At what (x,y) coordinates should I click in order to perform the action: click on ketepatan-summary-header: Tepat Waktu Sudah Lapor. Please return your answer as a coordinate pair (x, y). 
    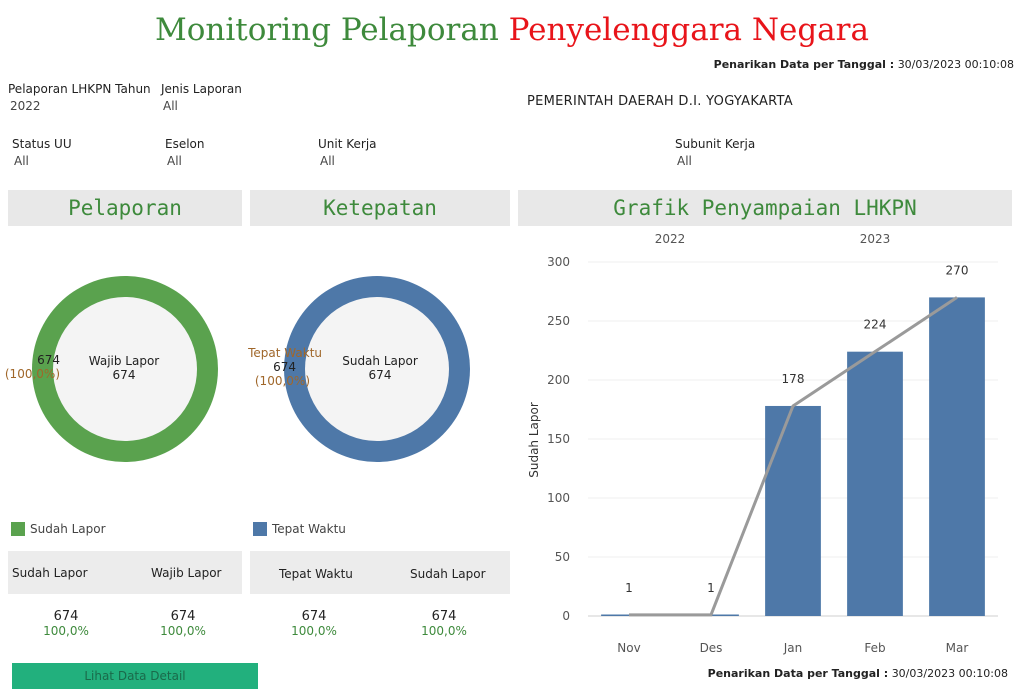
    Looking at the image, I should click on (380, 572).